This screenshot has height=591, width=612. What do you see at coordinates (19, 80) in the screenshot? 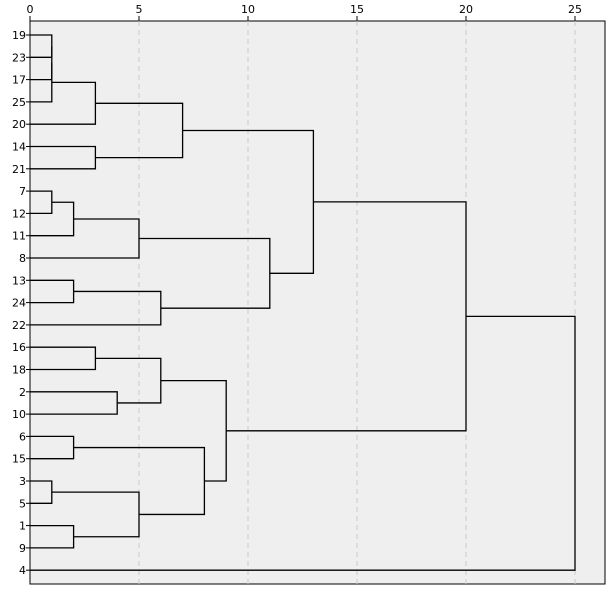
I see `leaf-label: 17` at bounding box center [19, 80].